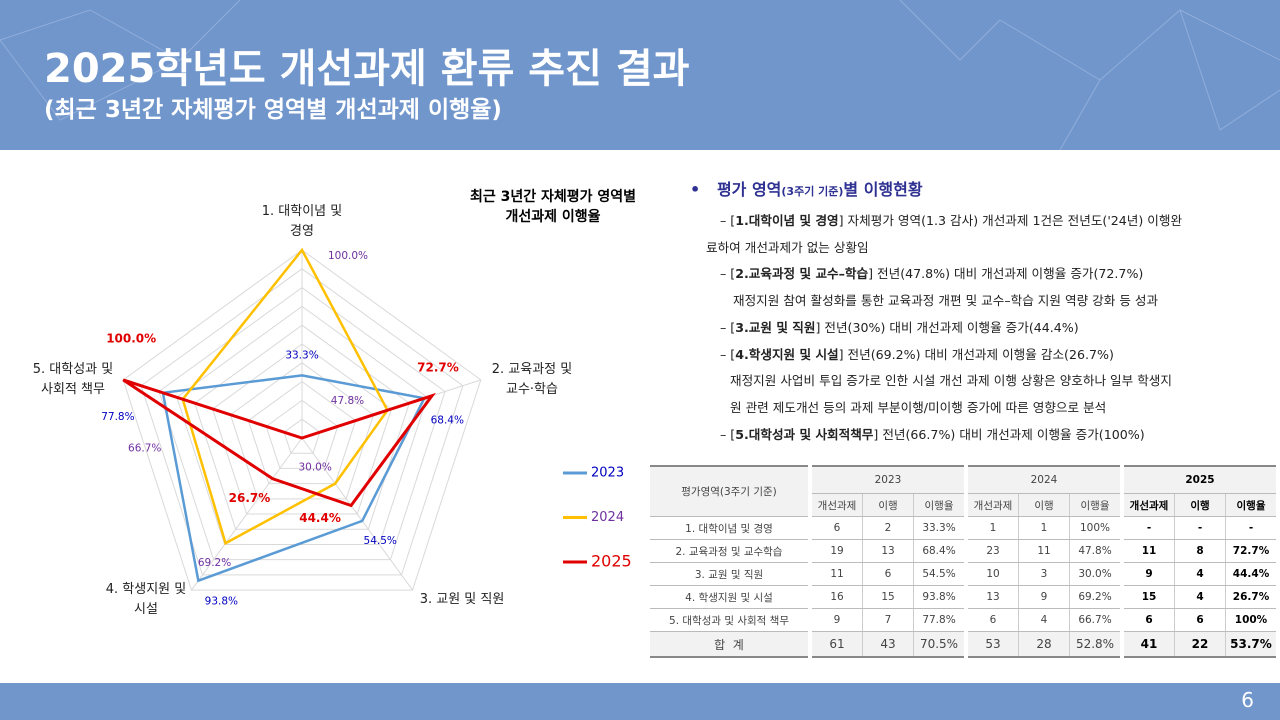 This screenshot has width=1280, height=720. Describe the element at coordinates (749, 189) in the screenshot. I see `heading-main: 평가 영역` at that location.